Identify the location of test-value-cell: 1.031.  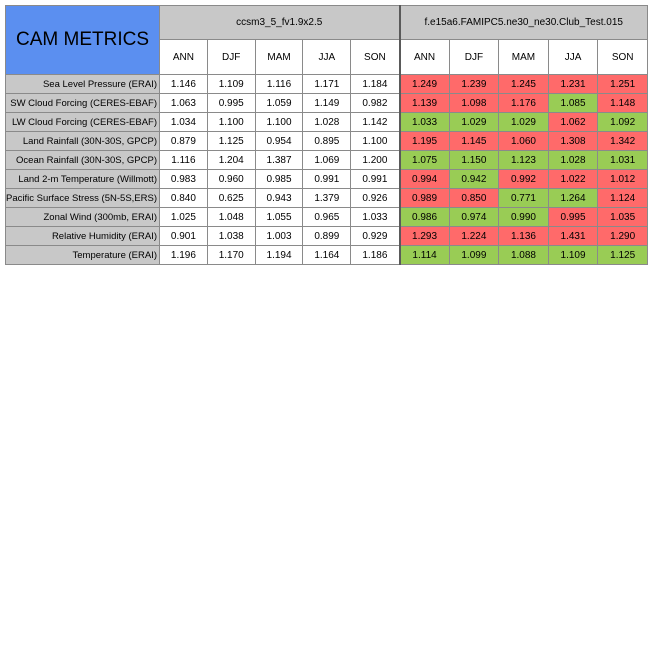
(622, 160).